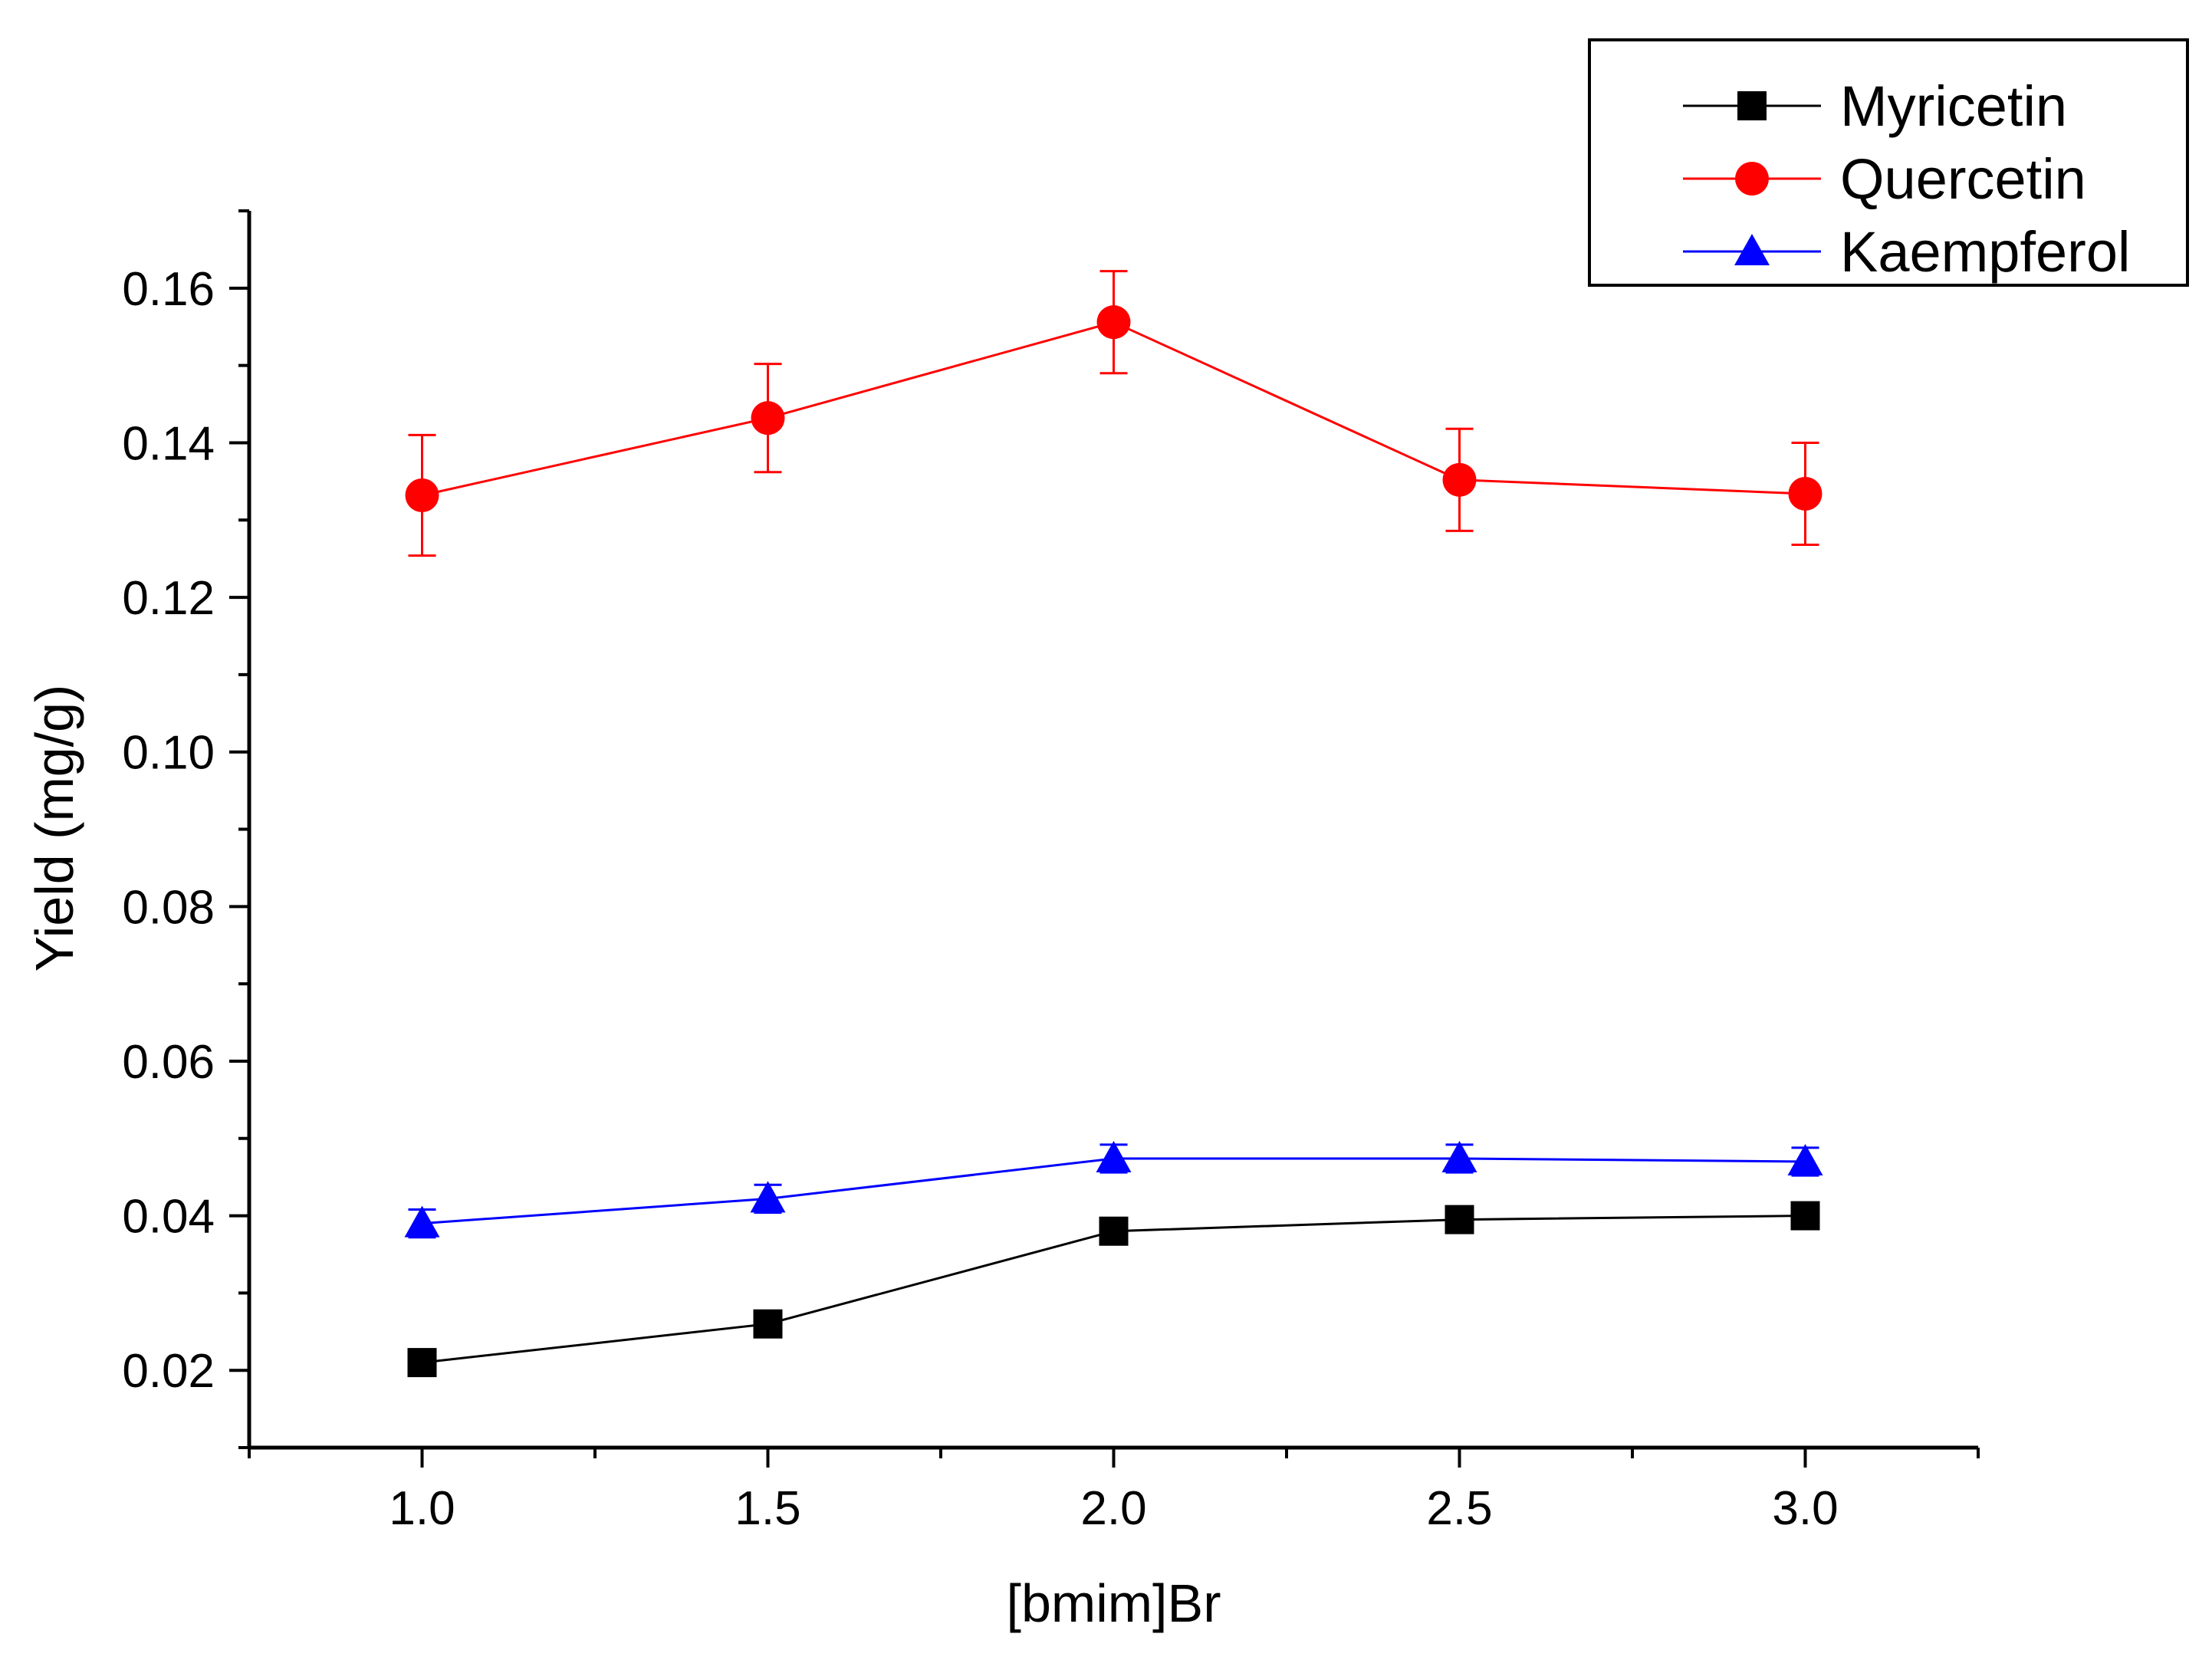 The image size is (2212, 1660). I want to click on y-tick-label: 0.08, so click(168, 907).